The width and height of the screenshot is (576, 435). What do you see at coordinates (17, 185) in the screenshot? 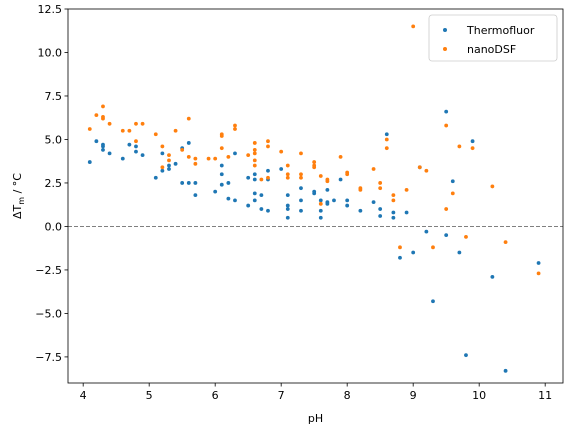
I see `y-axis-label-unit: / °C` at bounding box center [17, 185].